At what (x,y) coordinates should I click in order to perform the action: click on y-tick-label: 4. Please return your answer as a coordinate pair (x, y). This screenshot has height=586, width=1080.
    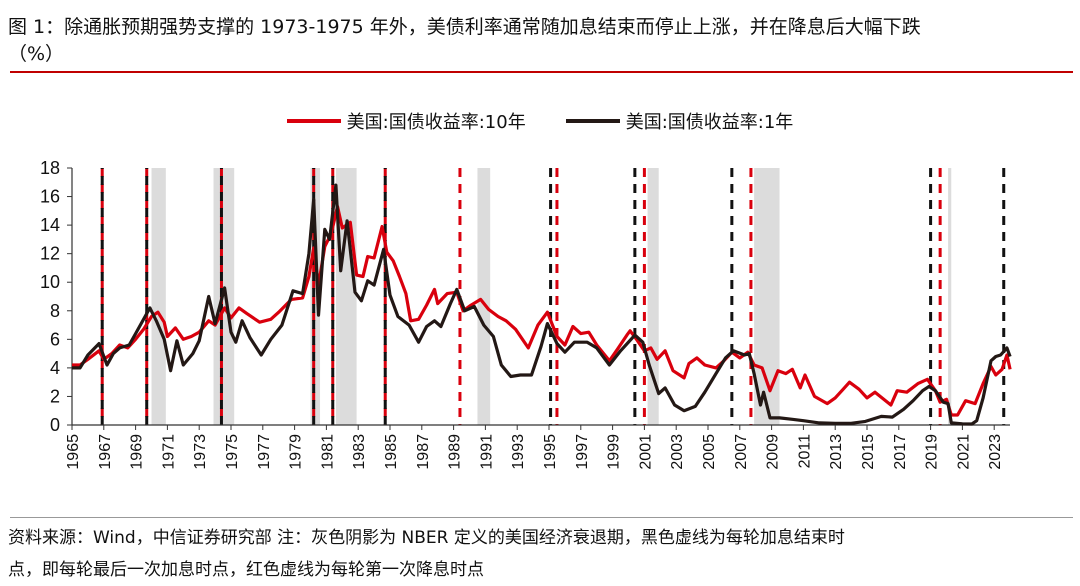
    Looking at the image, I should click on (55, 368).